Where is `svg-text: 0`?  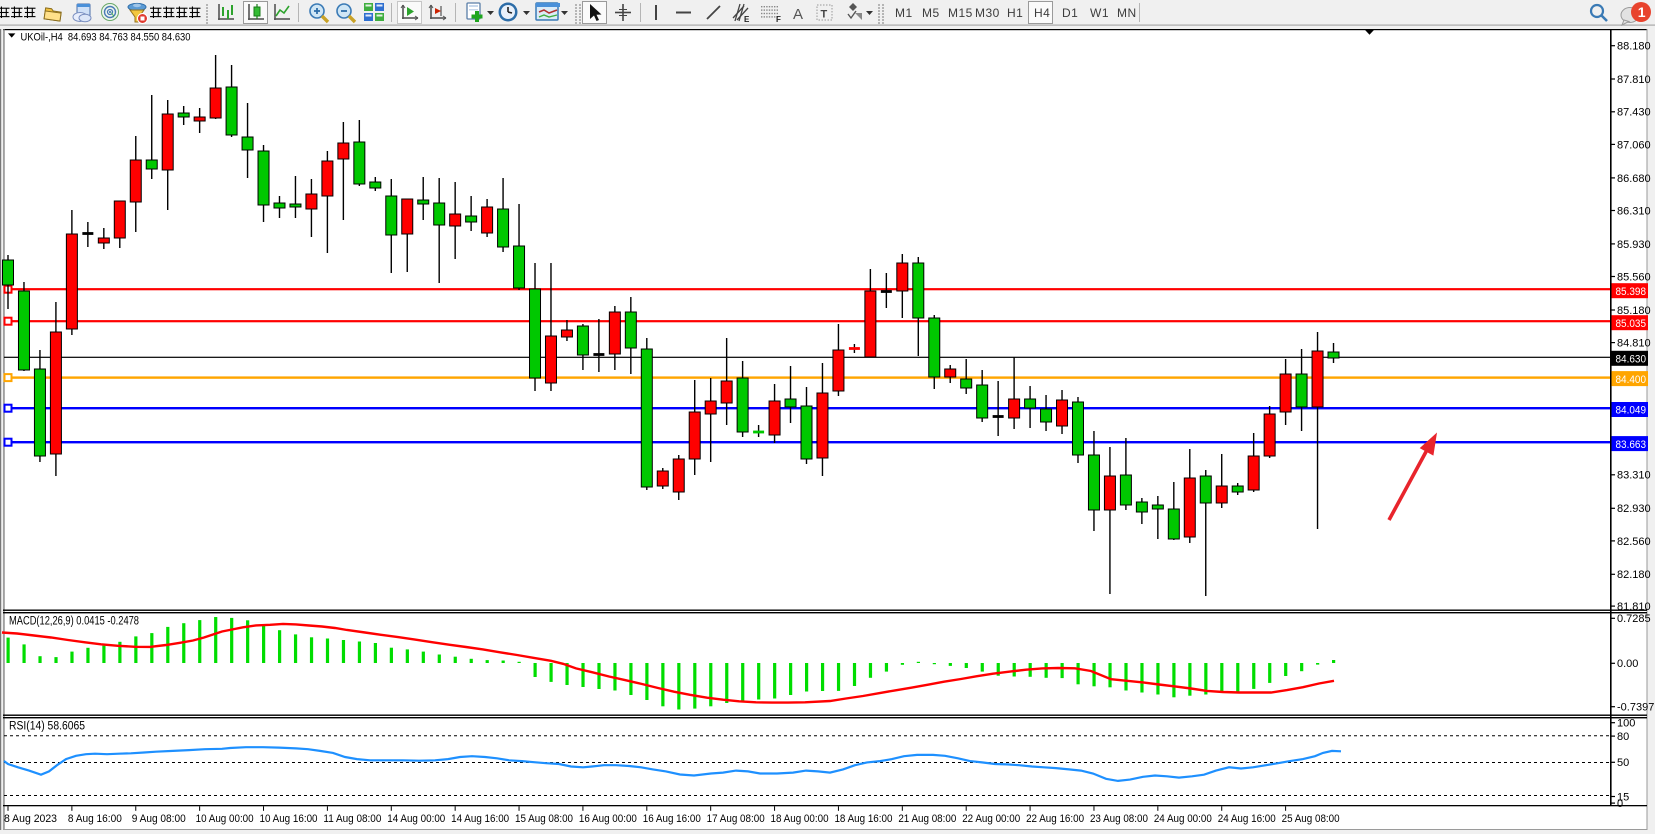
svg-text: 0 is located at coordinates (1620, 804).